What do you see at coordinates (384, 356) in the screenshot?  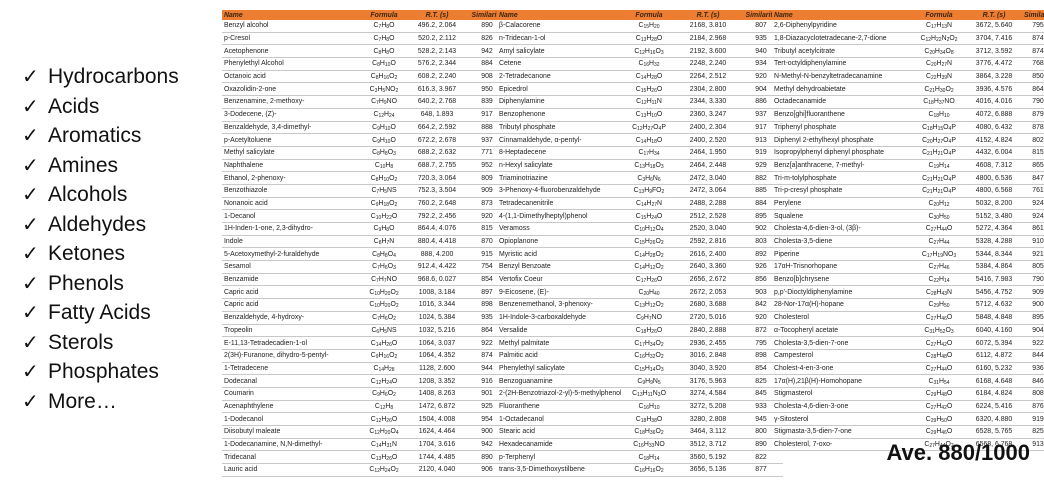 I see `formula: C9H16O2` at bounding box center [384, 356].